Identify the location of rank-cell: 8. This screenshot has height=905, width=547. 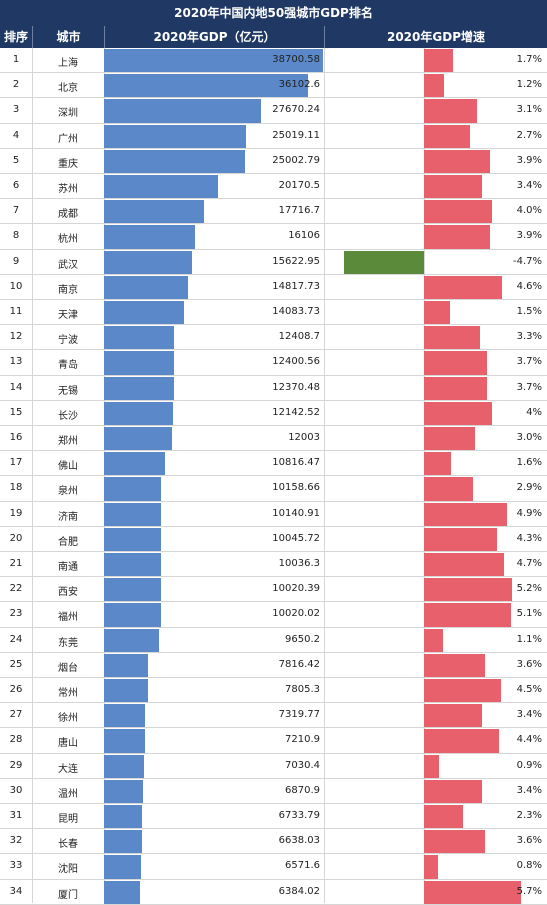
(16, 236).